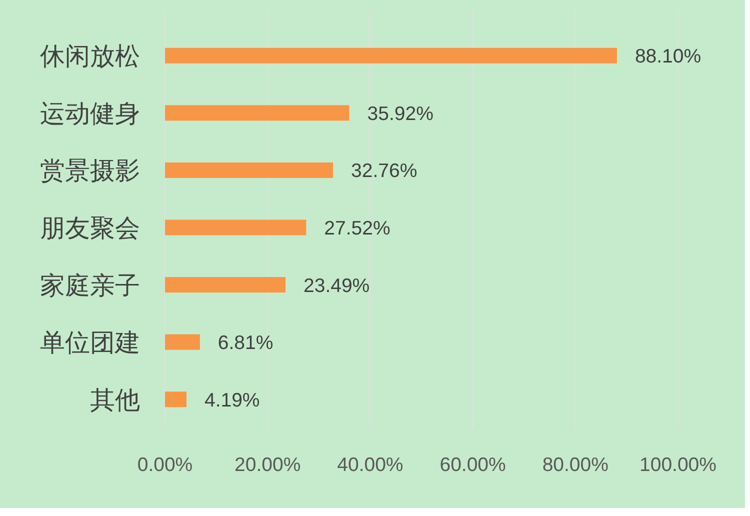 Image resolution: width=750 pixels, height=516 pixels. Describe the element at coordinates (90, 114) in the screenshot. I see `y-tick-label: 运动健身` at that location.